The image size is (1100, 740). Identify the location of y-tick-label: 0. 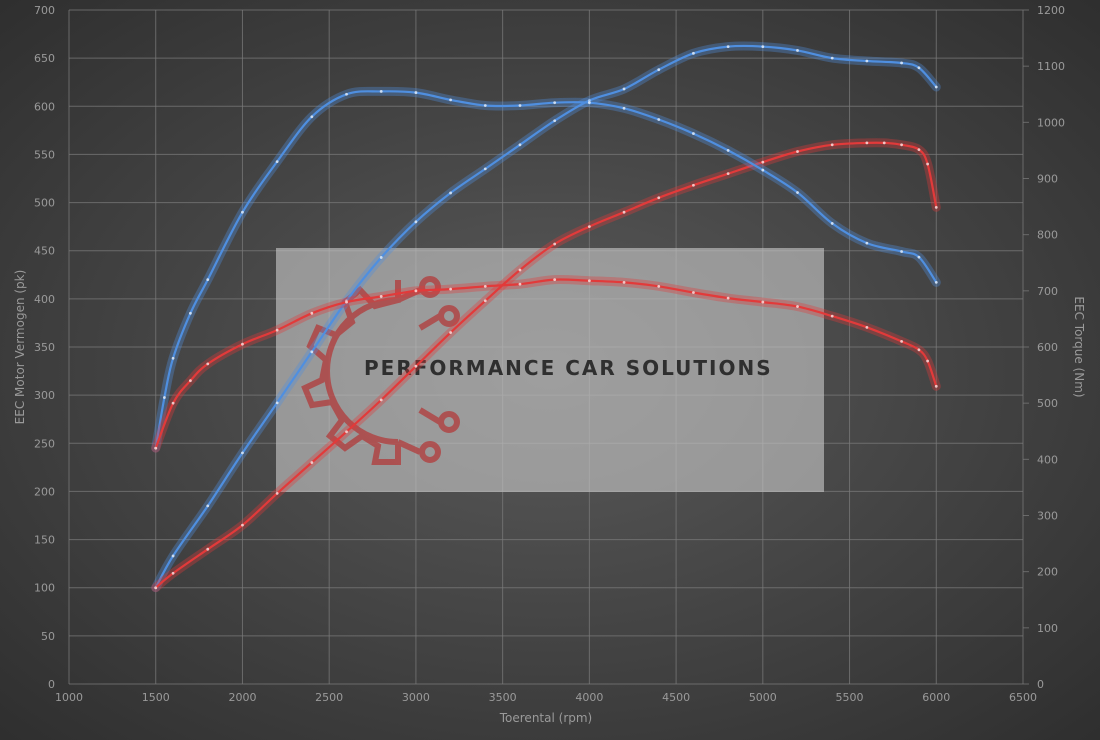
(51, 684).